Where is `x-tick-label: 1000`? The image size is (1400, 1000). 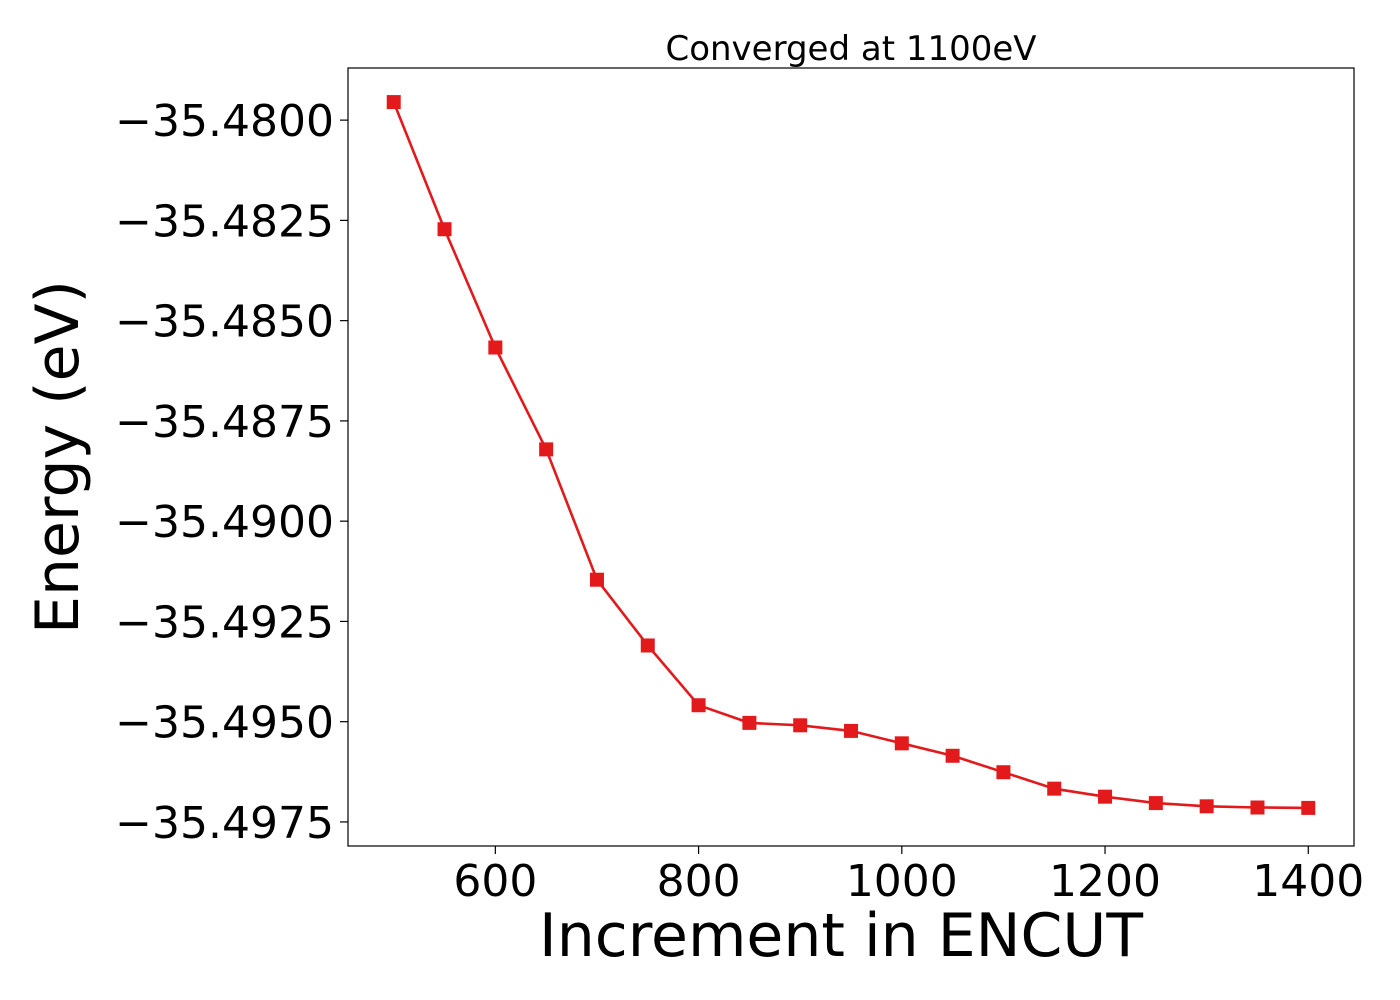
x-tick-label: 1000 is located at coordinates (902, 881).